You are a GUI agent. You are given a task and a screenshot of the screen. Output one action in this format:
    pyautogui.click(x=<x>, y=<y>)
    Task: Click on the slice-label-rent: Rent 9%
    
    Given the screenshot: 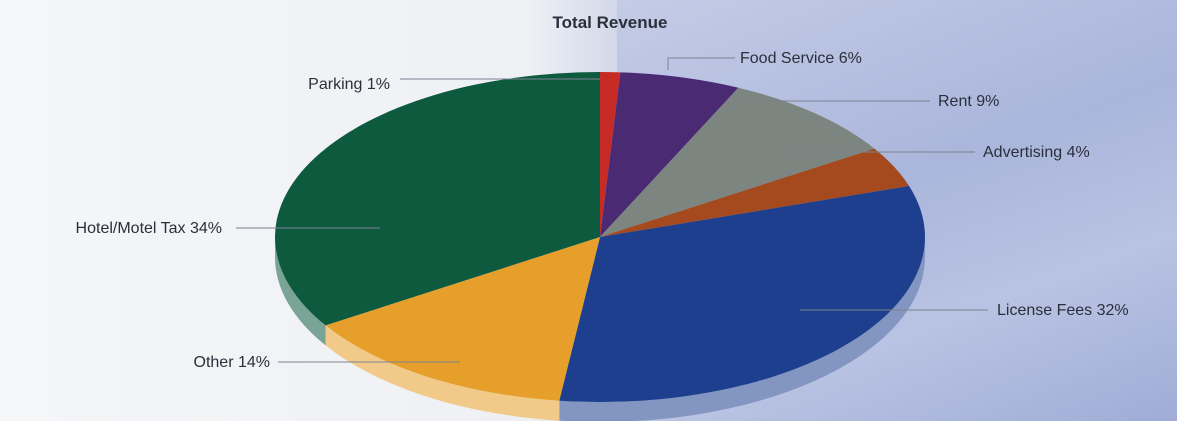 What is the action you would take?
    pyautogui.click(x=968, y=101)
    